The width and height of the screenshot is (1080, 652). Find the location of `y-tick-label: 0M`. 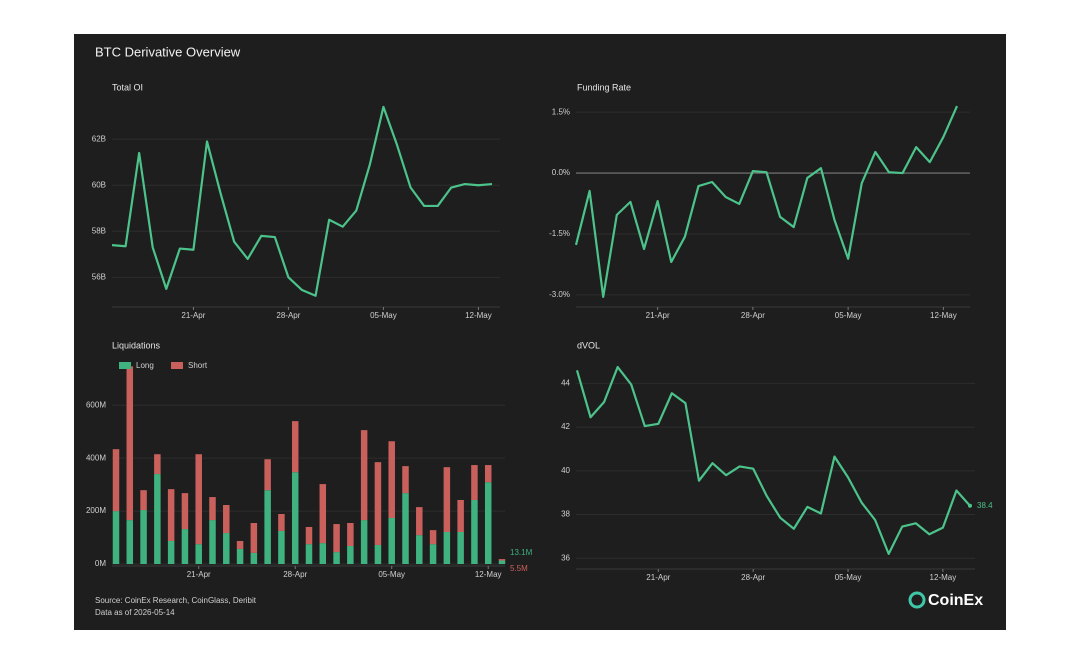

y-tick-label: 0M is located at coordinates (100, 563).